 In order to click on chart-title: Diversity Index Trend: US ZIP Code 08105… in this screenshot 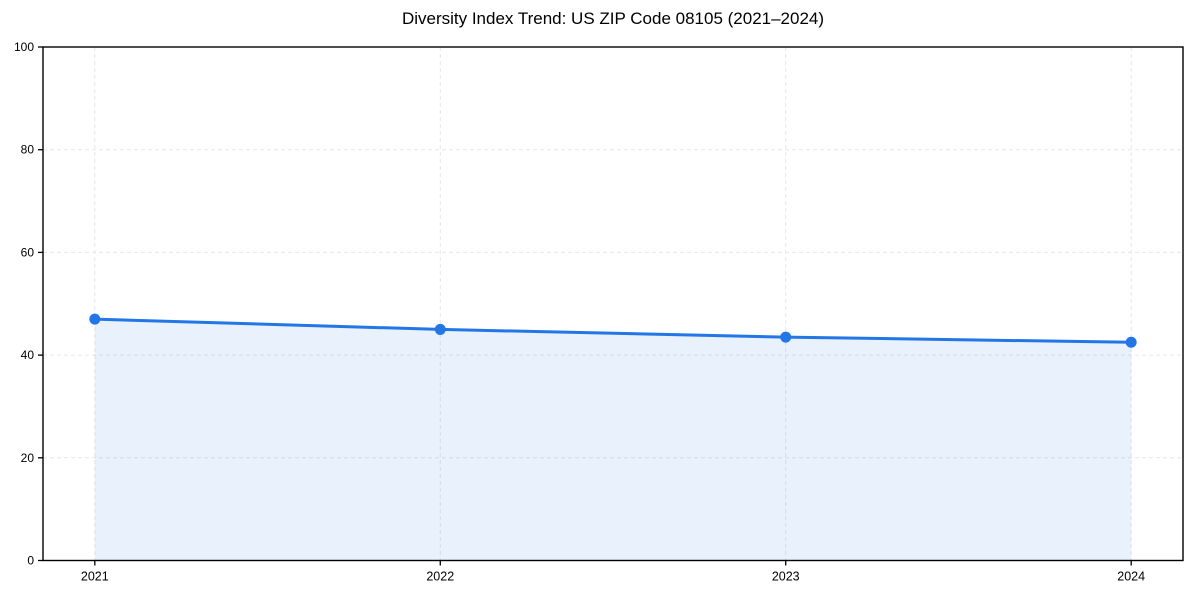, I will do `click(613, 18)`.